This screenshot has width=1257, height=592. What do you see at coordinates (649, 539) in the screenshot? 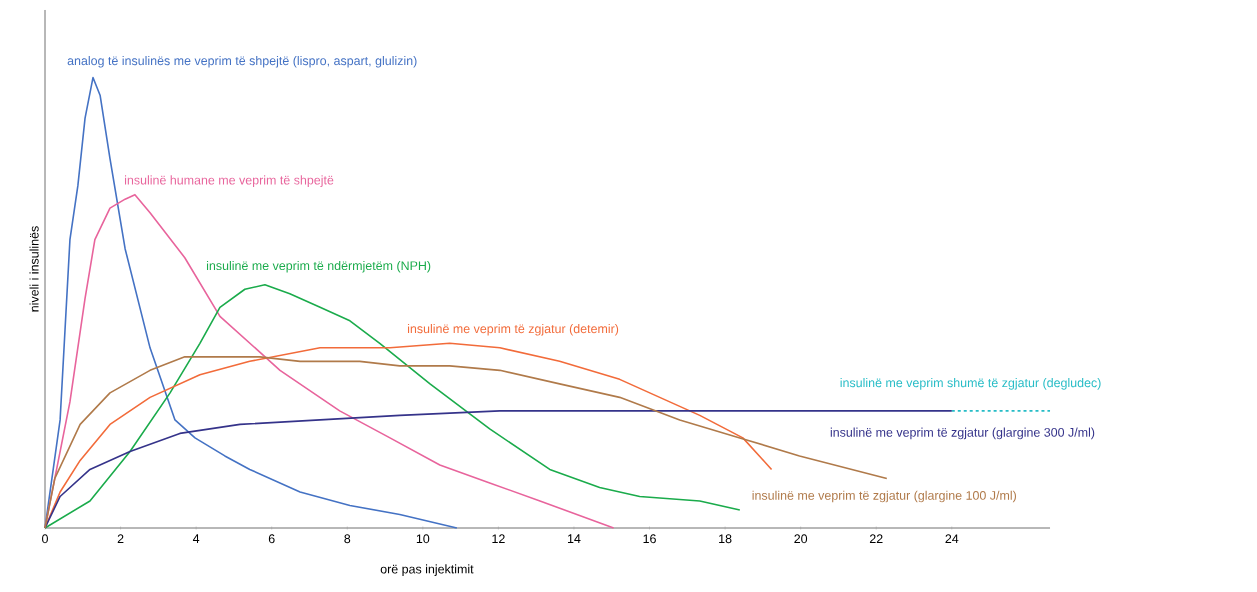
I see `x-tick-label: 16` at bounding box center [649, 539].